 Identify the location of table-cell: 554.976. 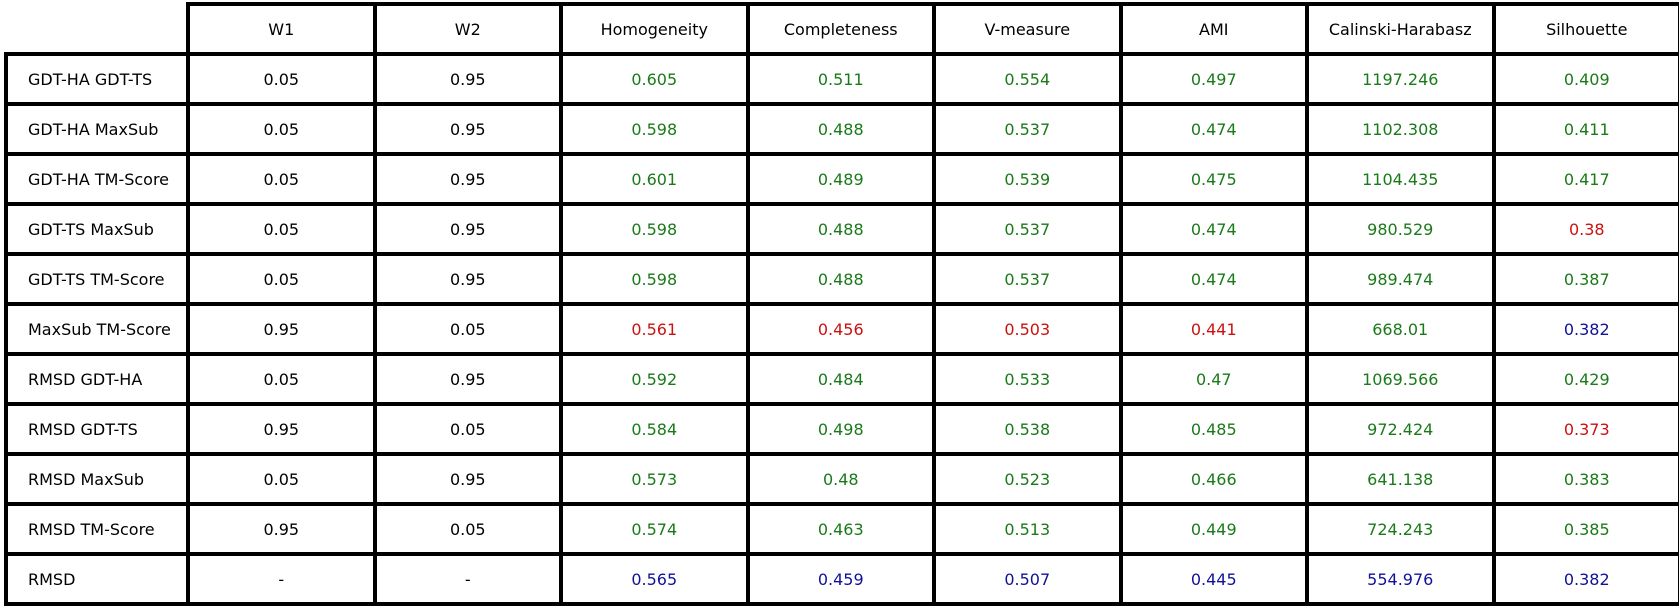
(1400, 579).